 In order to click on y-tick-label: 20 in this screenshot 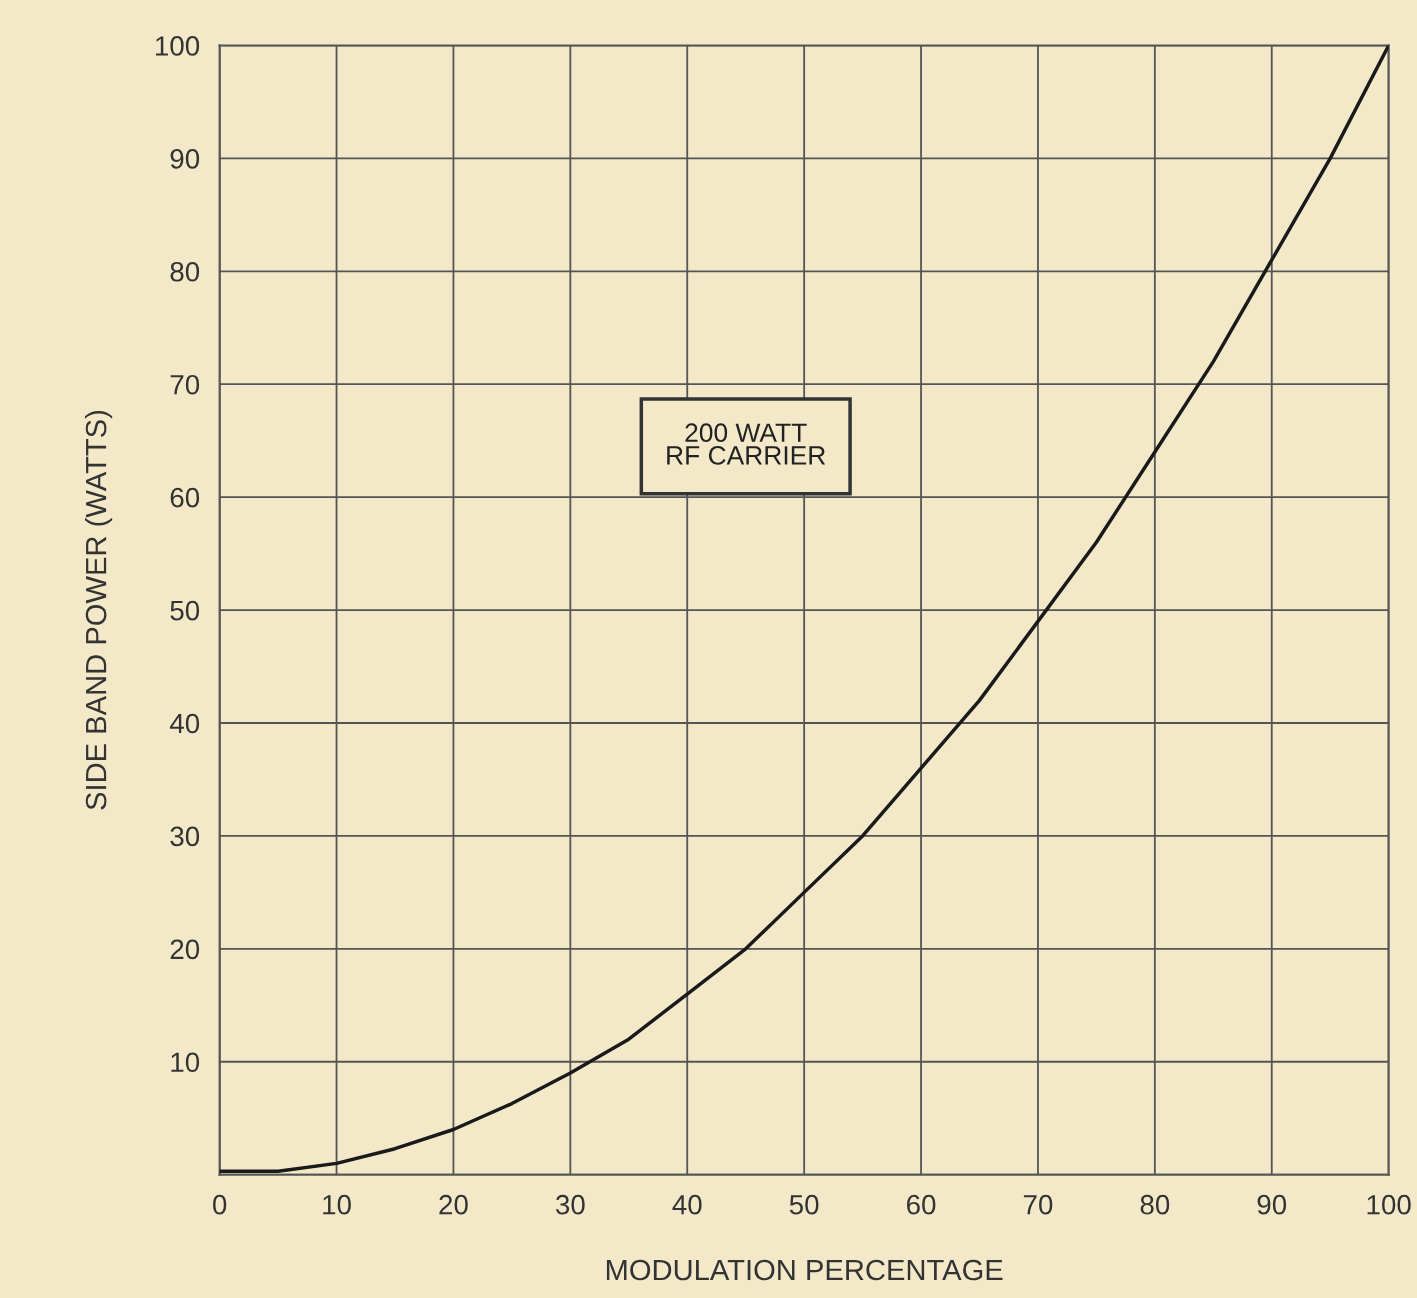, I will do `click(185, 949)`.